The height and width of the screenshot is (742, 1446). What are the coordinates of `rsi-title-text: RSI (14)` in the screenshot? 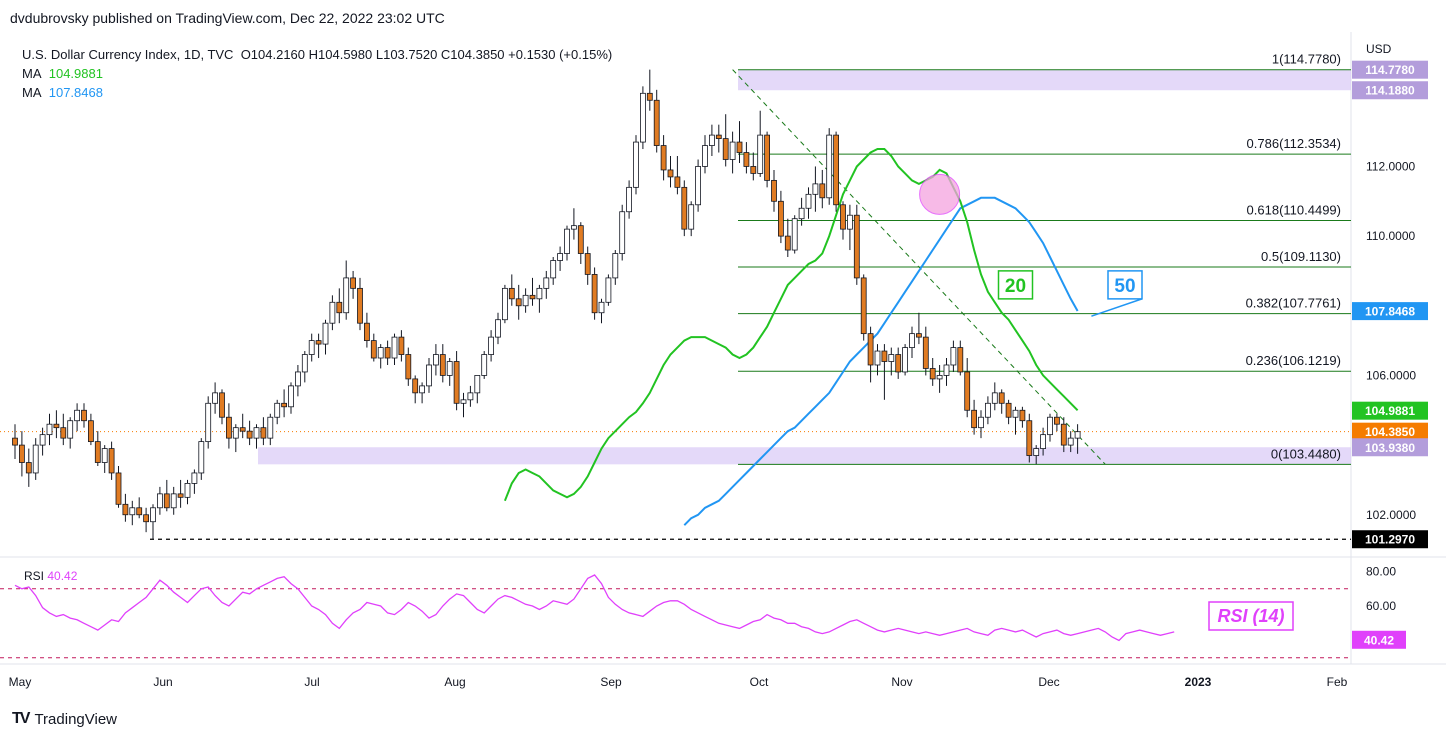 It's located at (1250, 616).